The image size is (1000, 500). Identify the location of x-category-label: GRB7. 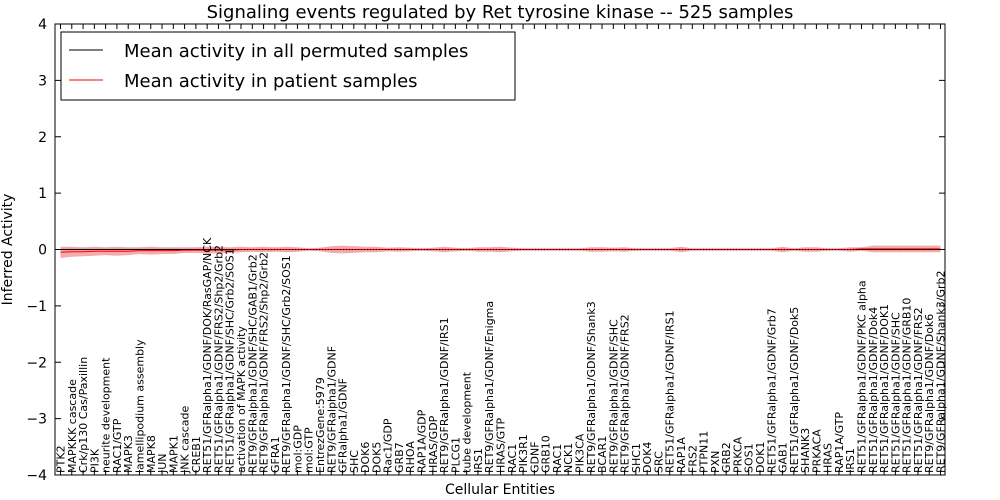
(399, 457).